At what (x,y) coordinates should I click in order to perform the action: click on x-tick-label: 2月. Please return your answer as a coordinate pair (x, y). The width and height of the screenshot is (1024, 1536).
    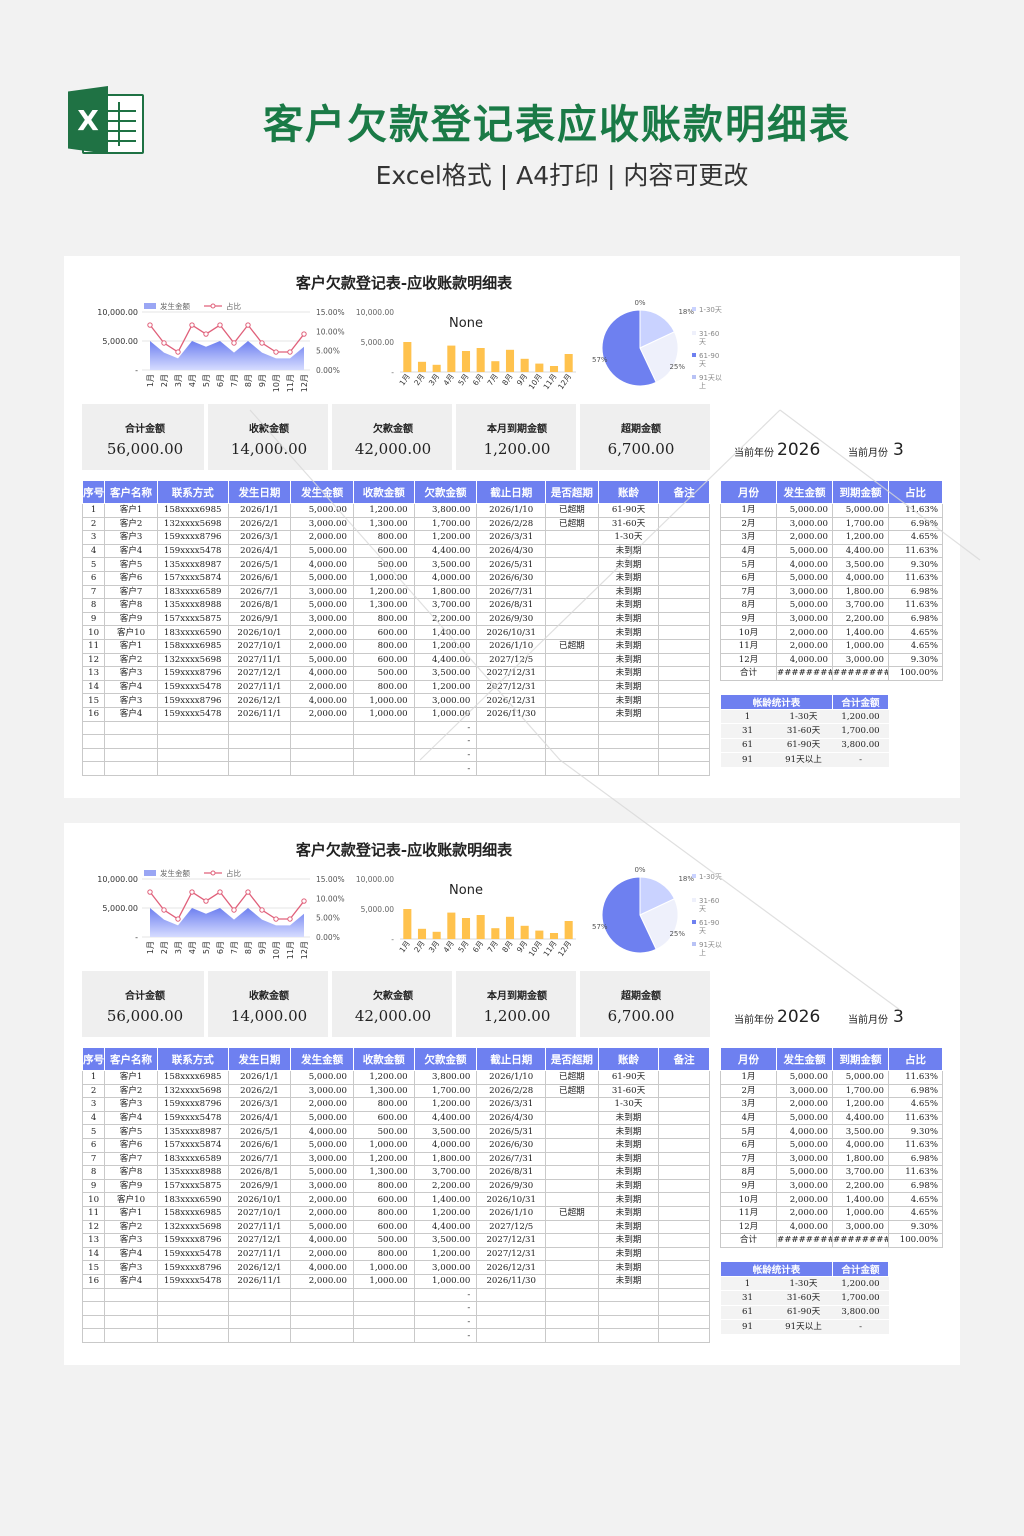
    Looking at the image, I should click on (419, 379).